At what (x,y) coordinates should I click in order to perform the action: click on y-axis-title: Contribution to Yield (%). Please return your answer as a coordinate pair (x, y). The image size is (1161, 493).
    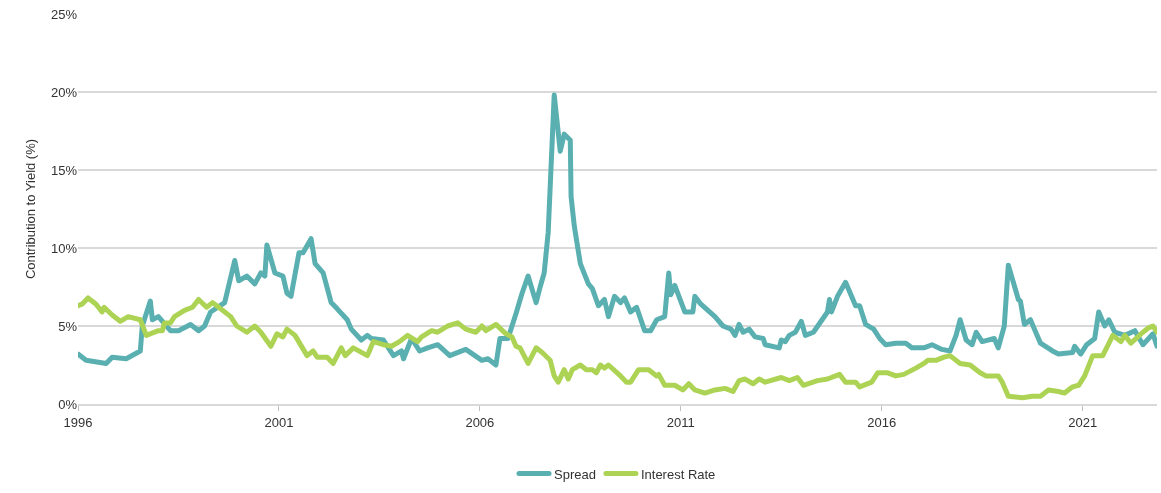
    Looking at the image, I should click on (30, 209).